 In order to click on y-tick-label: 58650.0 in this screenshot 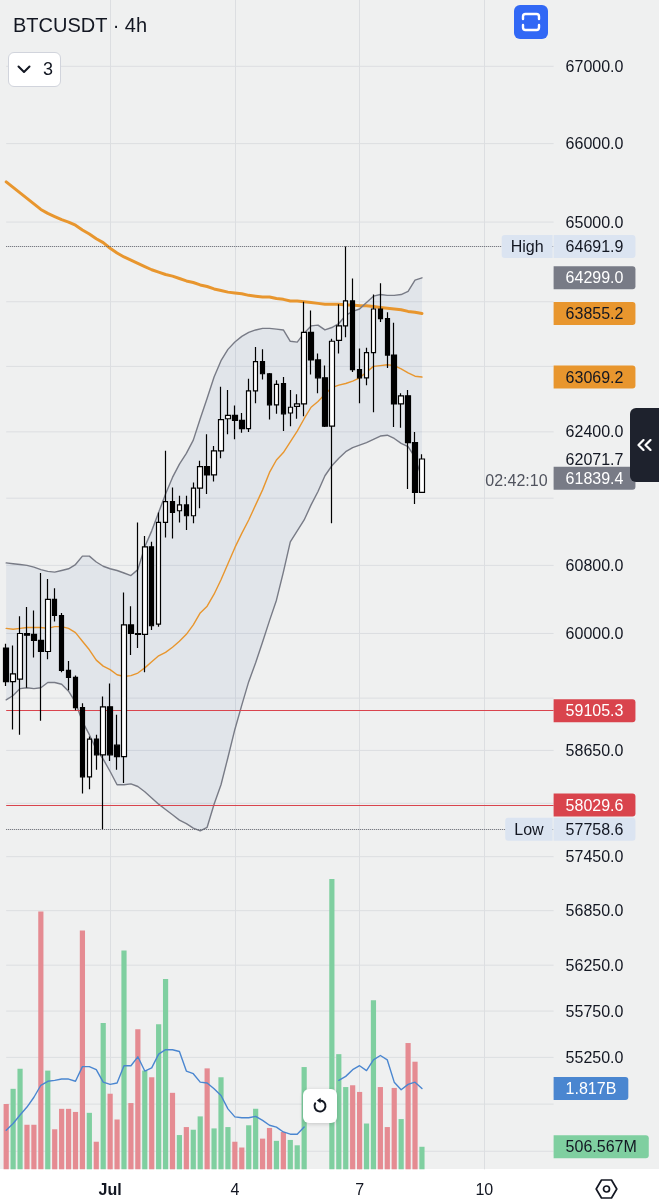, I will do `click(594, 750)`.